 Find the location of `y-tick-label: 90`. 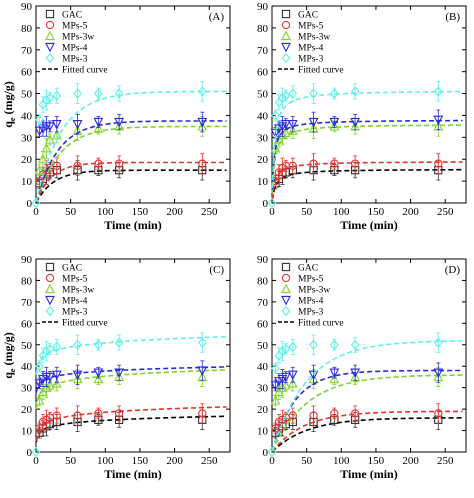

y-tick-label: 90 is located at coordinates (27, 260).